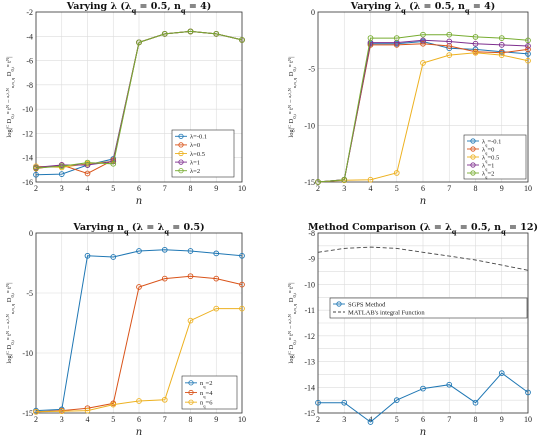 The width and height of the screenshot is (550, 443). What do you see at coordinates (29, 36) in the screenshot?
I see `y-tick-label: -4` at bounding box center [29, 36].